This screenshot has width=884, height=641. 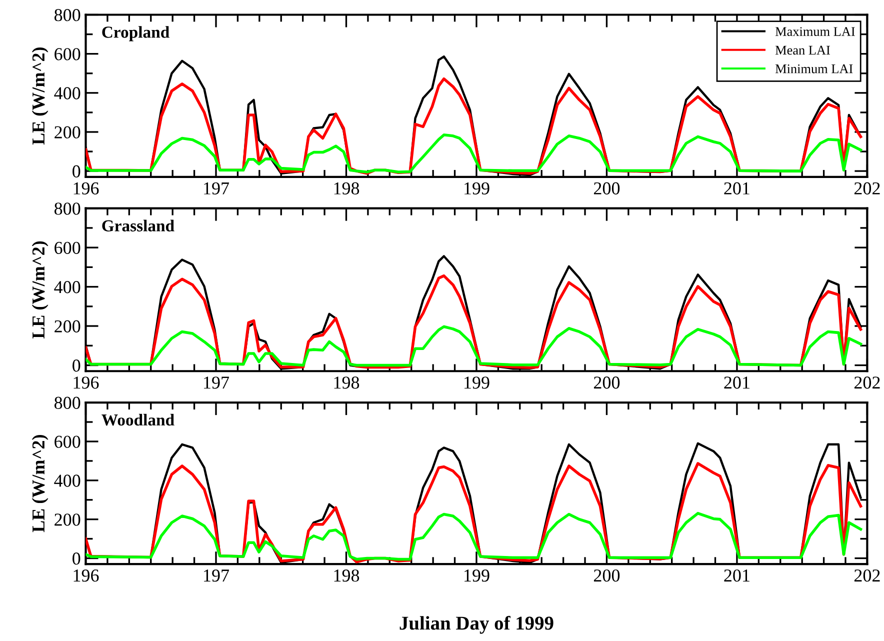 What do you see at coordinates (138, 420) in the screenshot?
I see `text: Woodland` at bounding box center [138, 420].